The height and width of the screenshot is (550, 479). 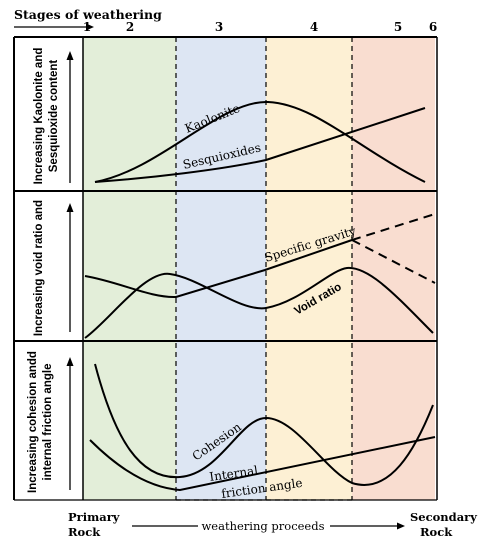 I want to click on internal-friction-curve, so click(x=262, y=464).